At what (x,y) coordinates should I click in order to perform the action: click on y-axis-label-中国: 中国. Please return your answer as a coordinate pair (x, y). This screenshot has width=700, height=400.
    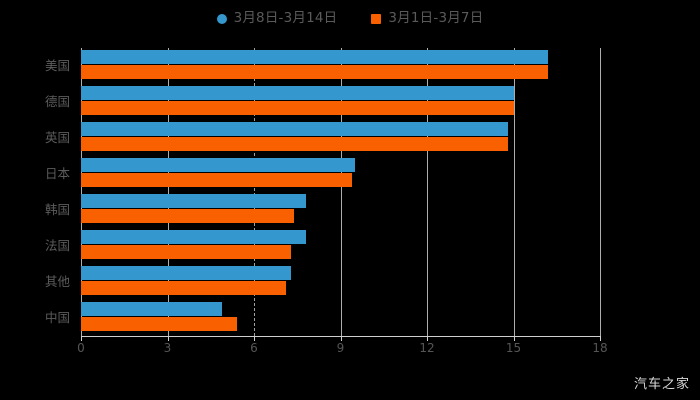
    Looking at the image, I should click on (57, 317).